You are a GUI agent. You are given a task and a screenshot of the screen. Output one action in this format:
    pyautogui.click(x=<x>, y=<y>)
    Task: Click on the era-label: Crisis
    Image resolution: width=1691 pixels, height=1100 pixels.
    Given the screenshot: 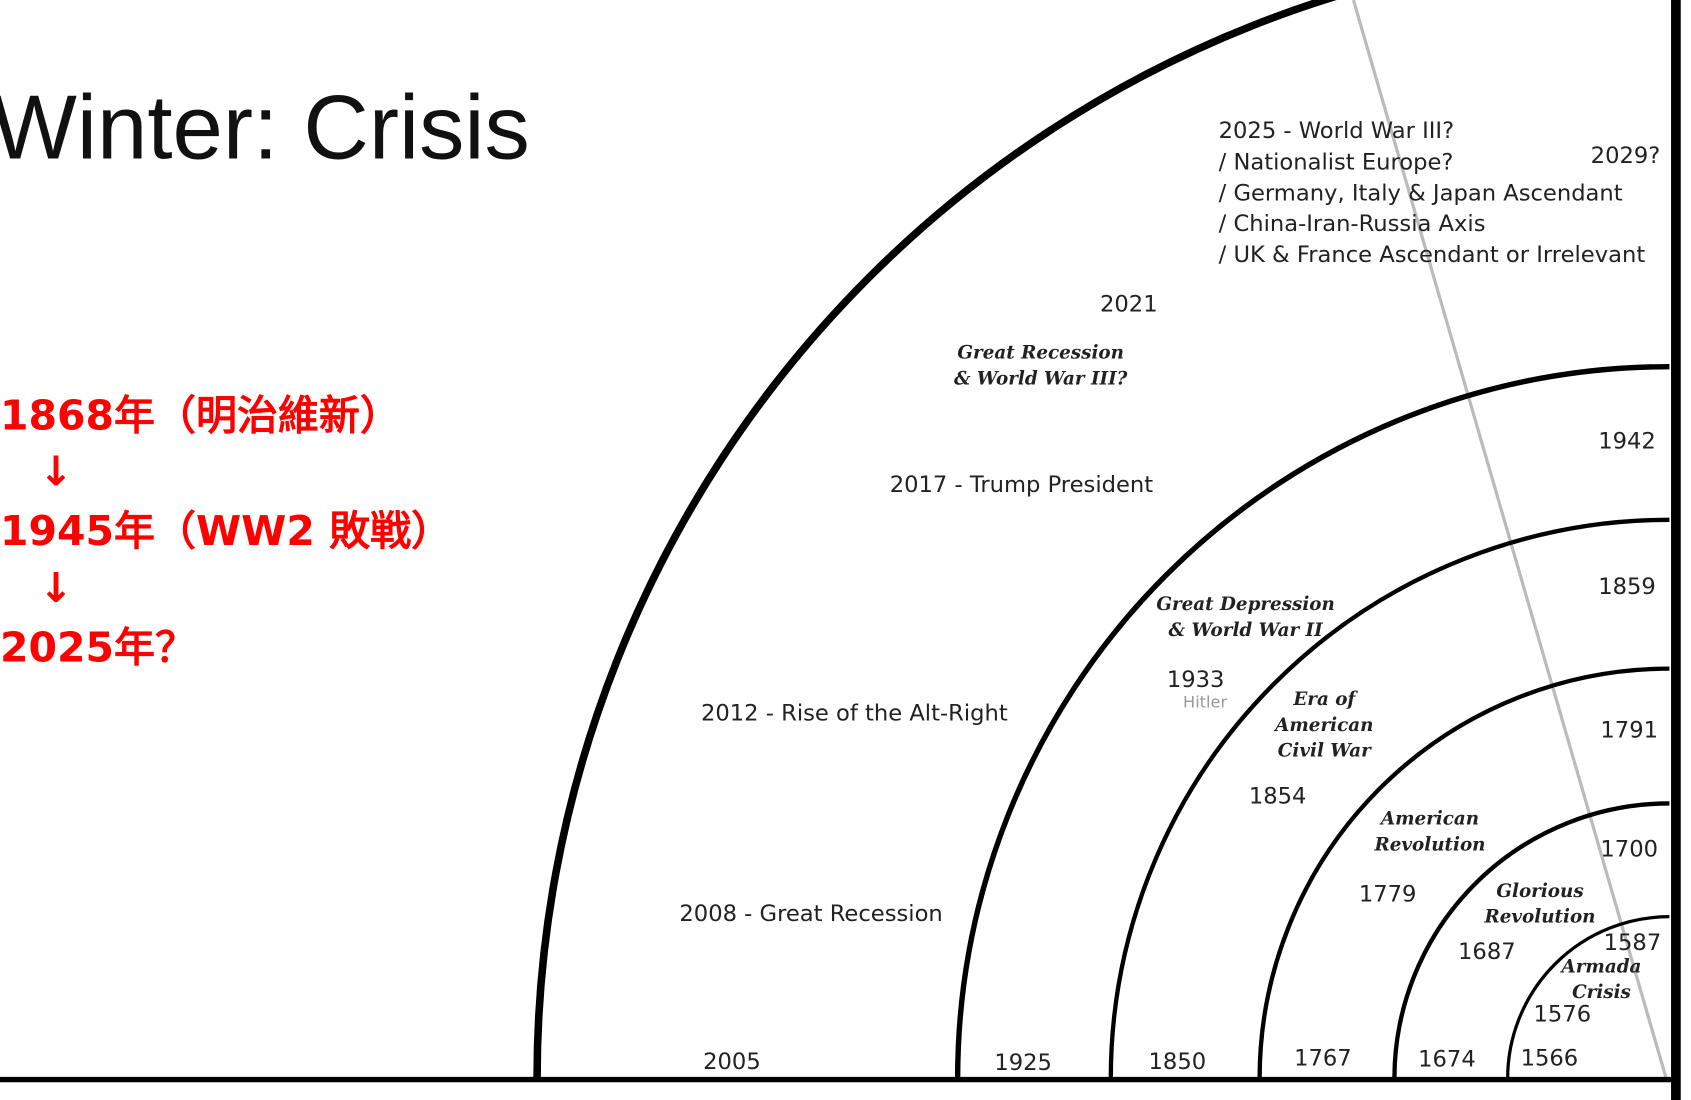 What is the action you would take?
    pyautogui.click(x=1601, y=992)
    